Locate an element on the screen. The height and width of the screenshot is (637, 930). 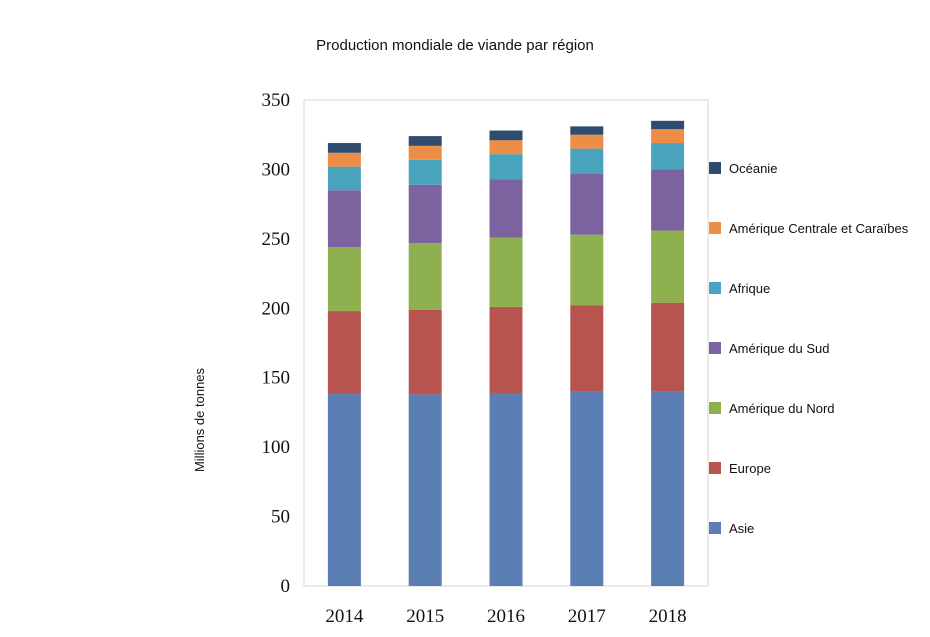
bar-segment-am-rique-du-nord-2015 is located at coordinates (425, 276).